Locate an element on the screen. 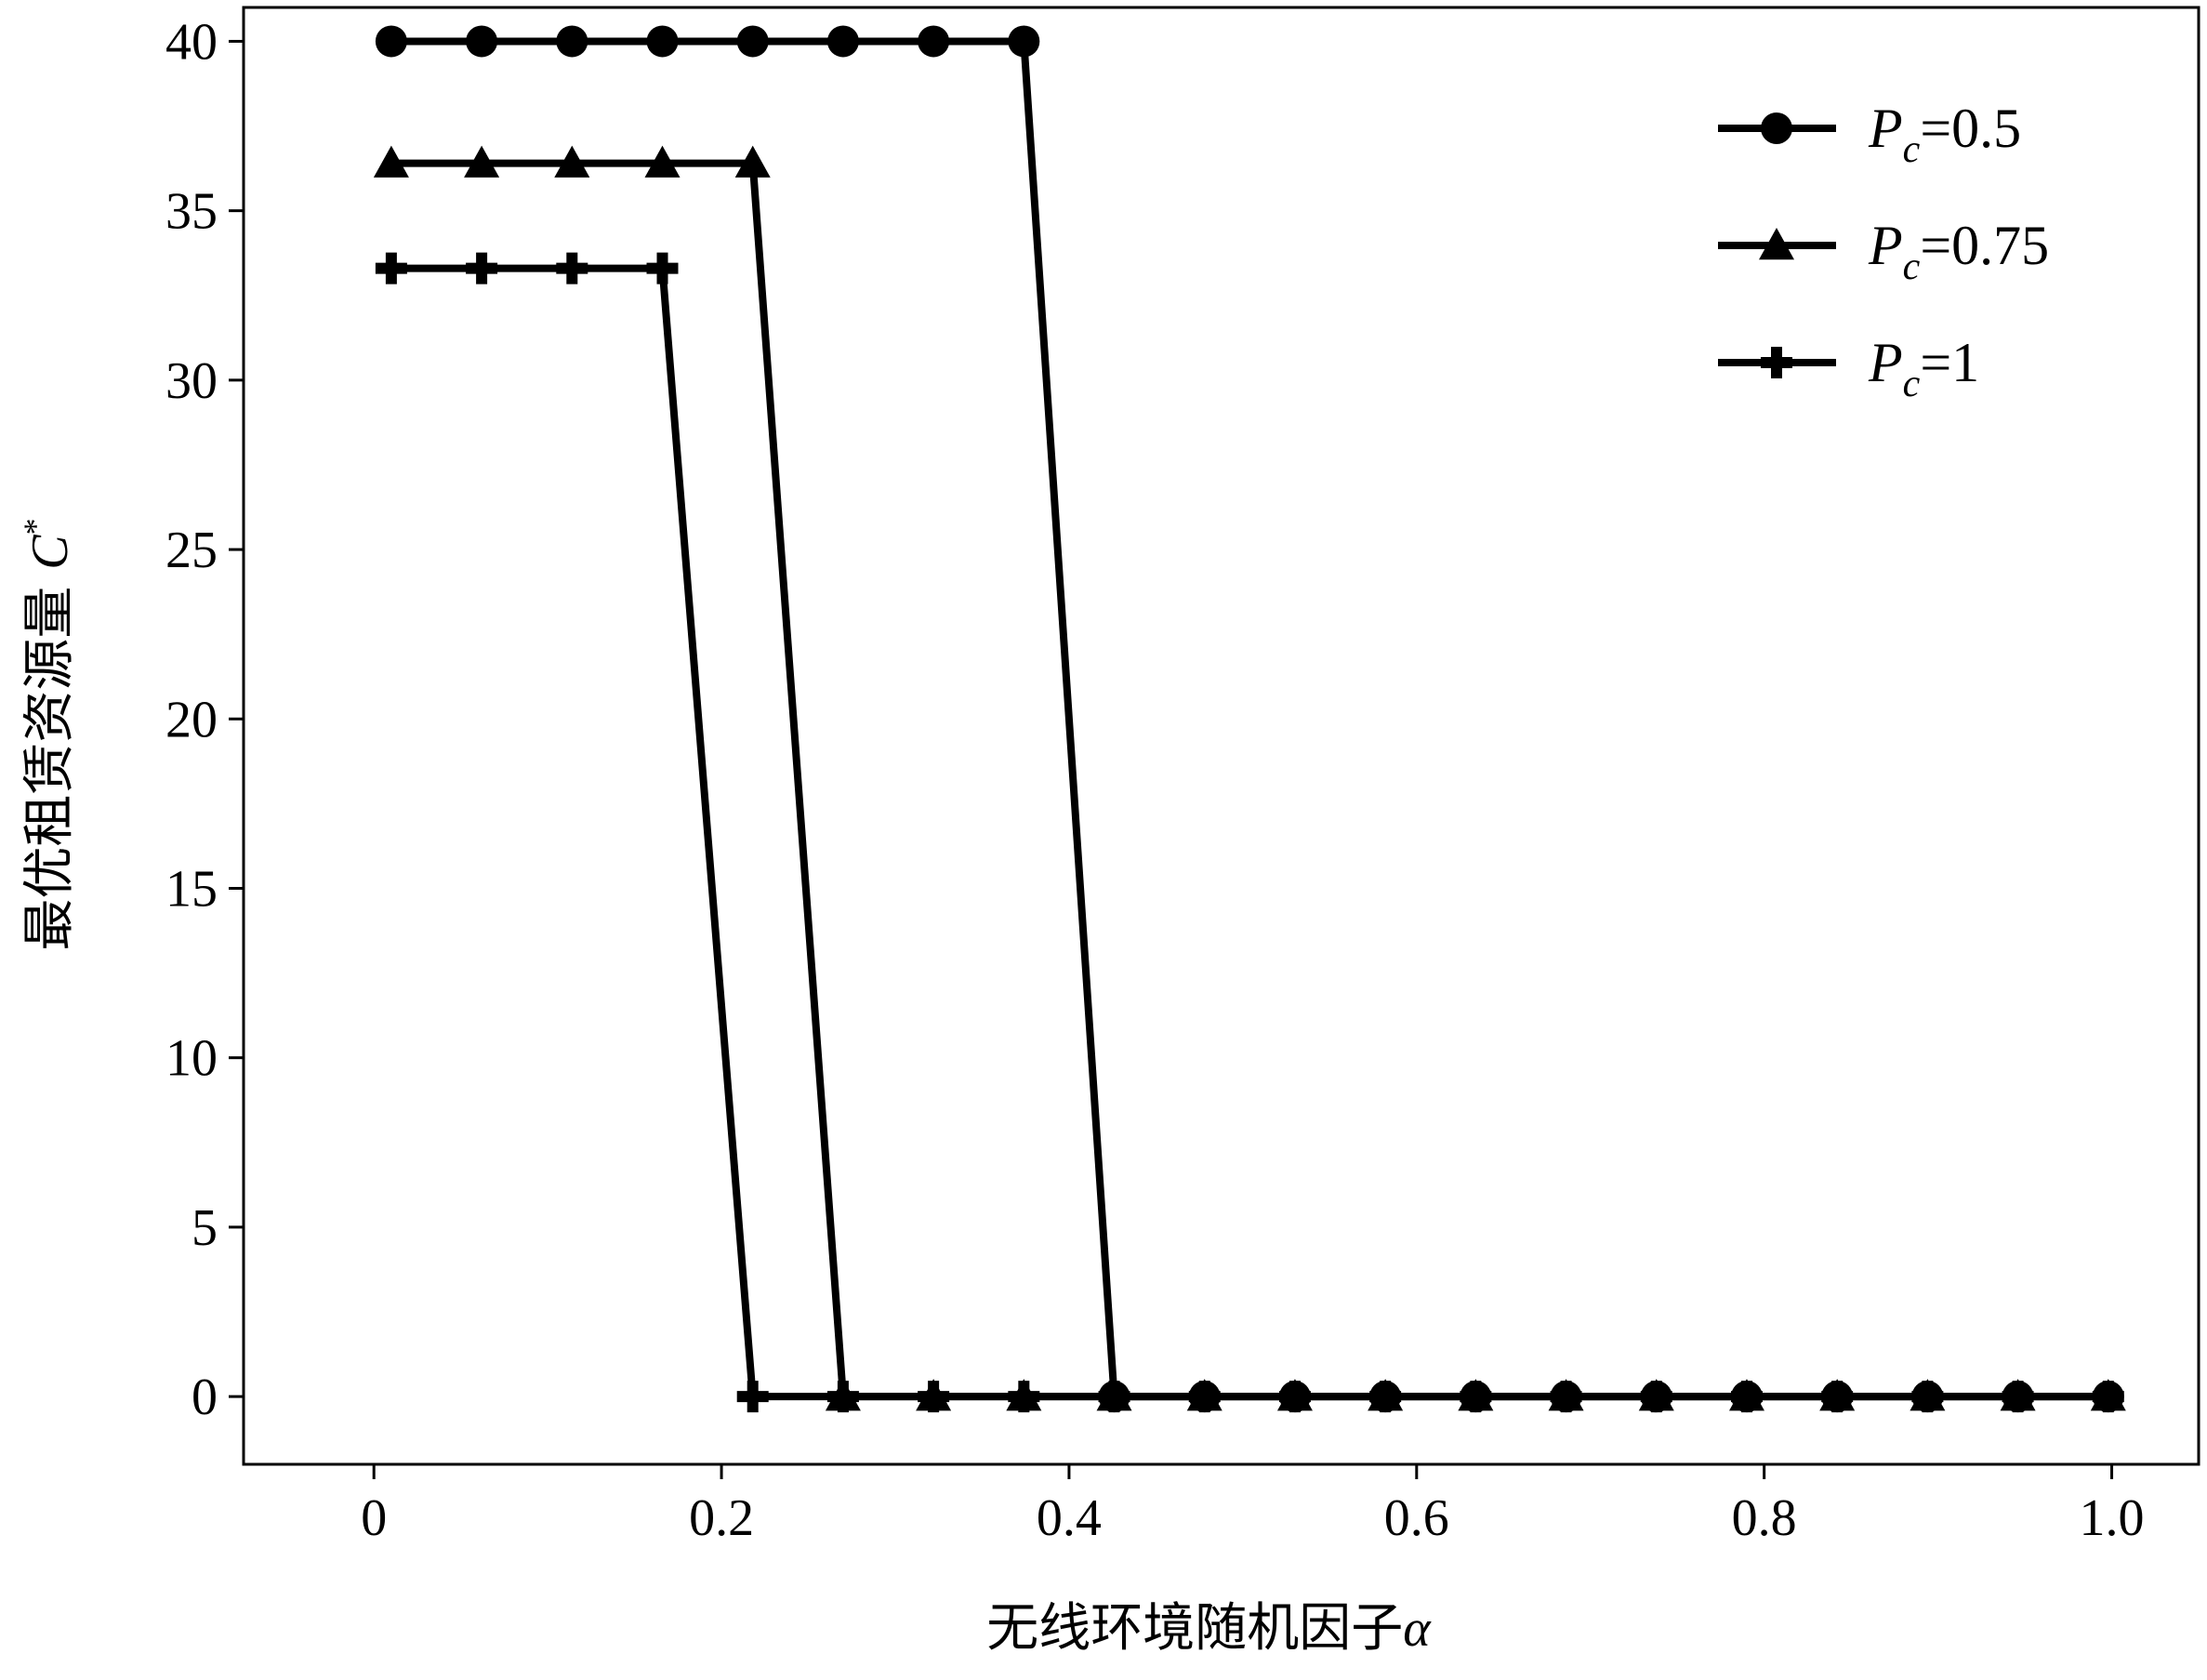  x-tick-label: 0.8 is located at coordinates (1764, 1518).